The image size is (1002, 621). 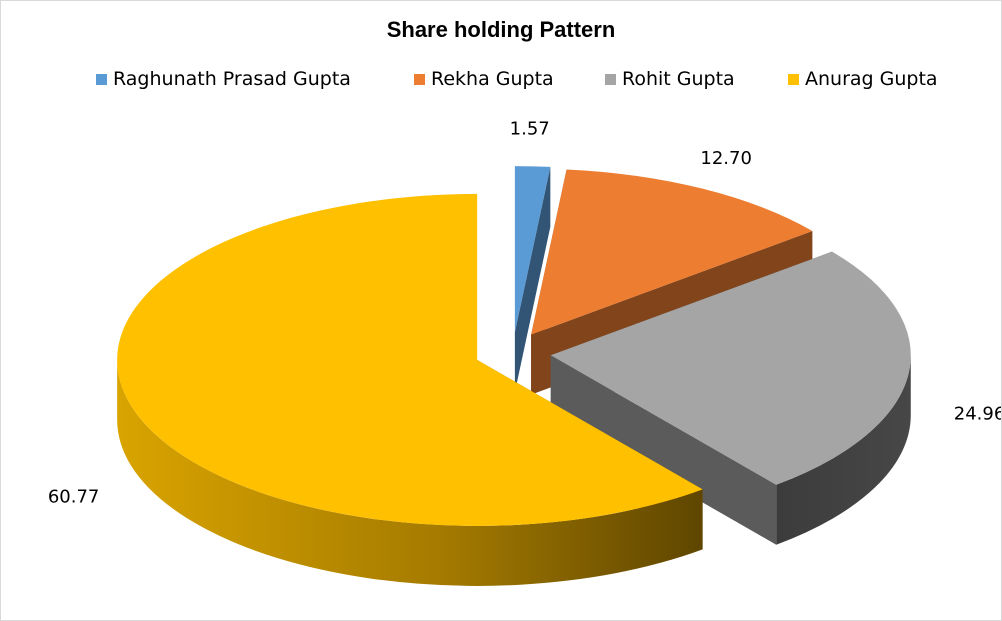 I want to click on legend-item-rohit-gupta: Rohit Gupta, so click(x=670, y=79).